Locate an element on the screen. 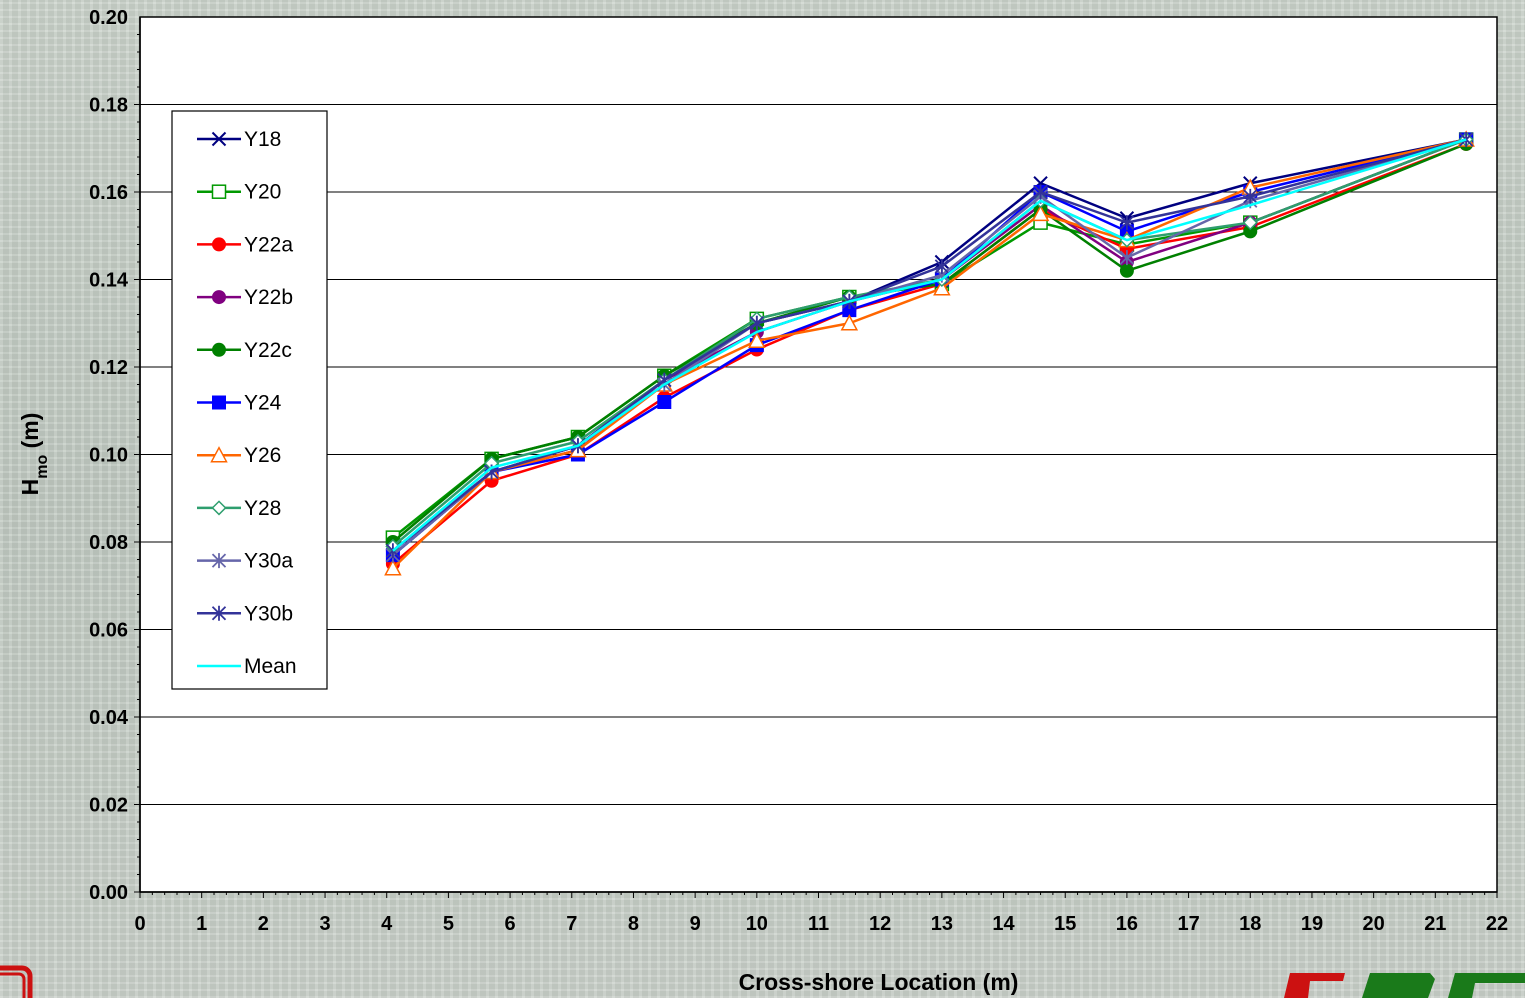 This screenshot has height=998, width=1525. legend-marker-y18 is located at coordinates (219, 139).